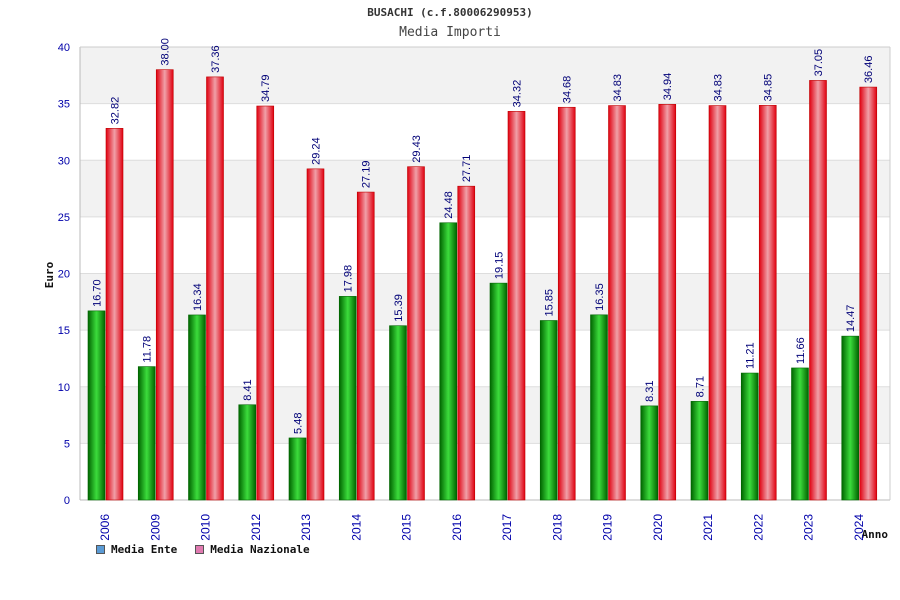 The height and width of the screenshot is (600, 900). What do you see at coordinates (64, 388) in the screenshot?
I see `y-tick-label: 10` at bounding box center [64, 388].